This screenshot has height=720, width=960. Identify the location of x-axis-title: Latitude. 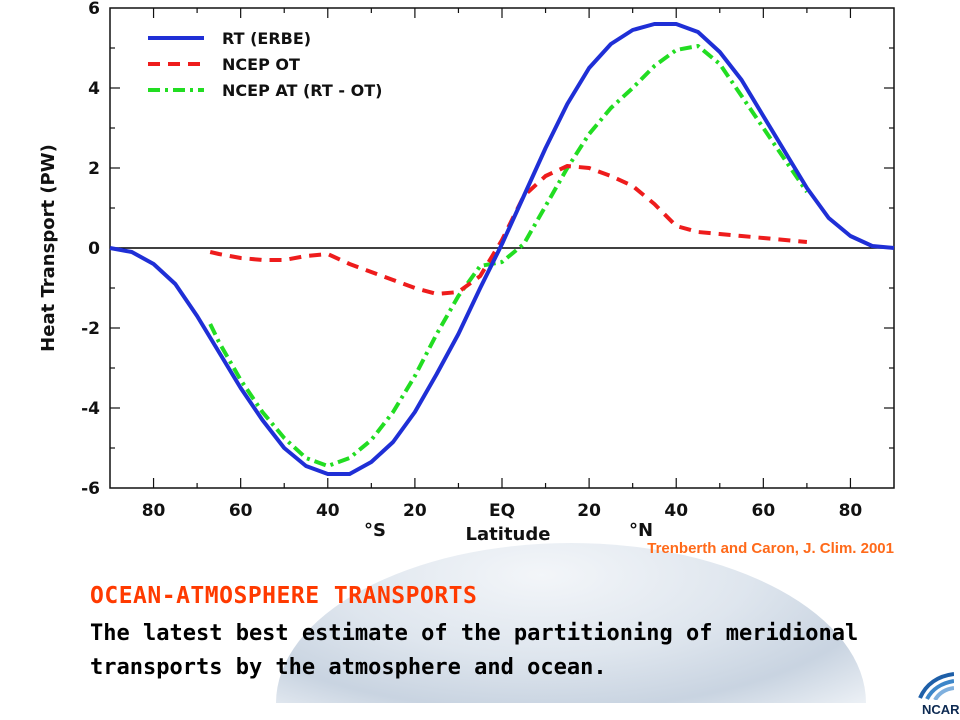
(508, 534).